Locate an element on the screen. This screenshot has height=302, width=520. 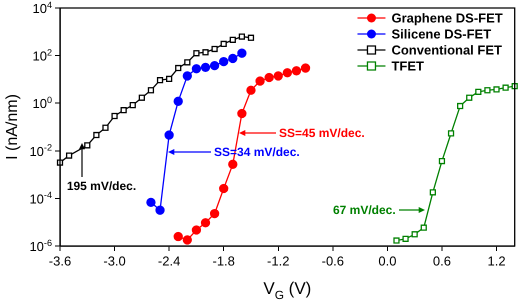
x-tick-label: 0.6 is located at coordinates (441, 260).